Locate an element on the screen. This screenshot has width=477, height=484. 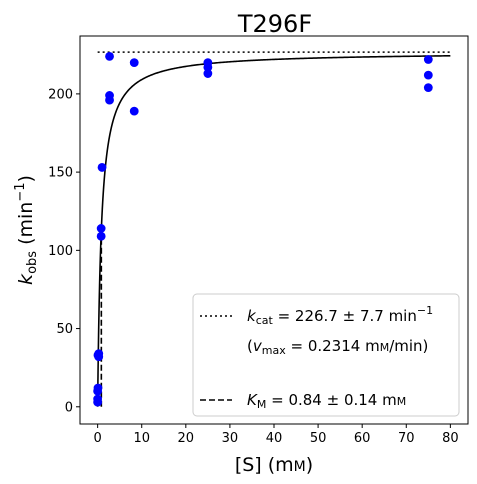
legend-kcat-sup: −1 is located at coordinates (425, 310).